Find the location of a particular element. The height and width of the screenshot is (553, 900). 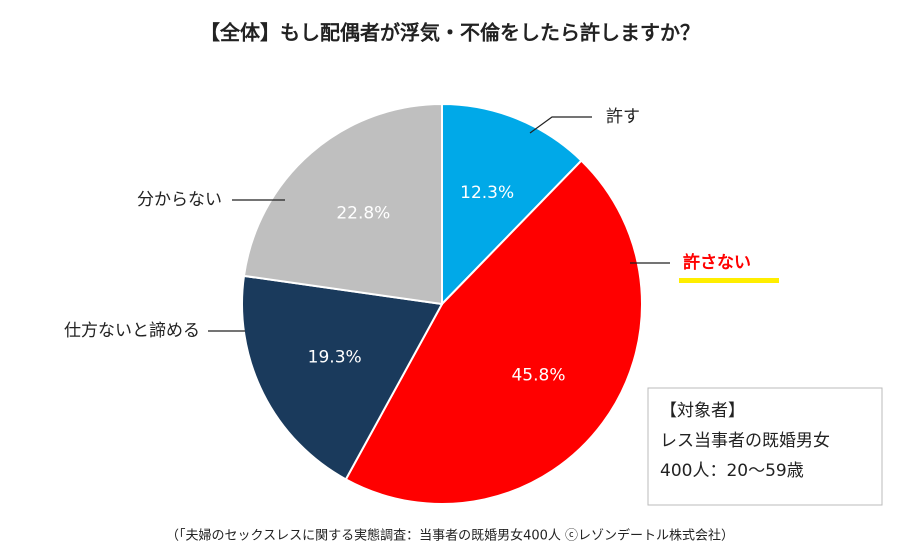

note-line: 【対象者】 is located at coordinates (702, 411).